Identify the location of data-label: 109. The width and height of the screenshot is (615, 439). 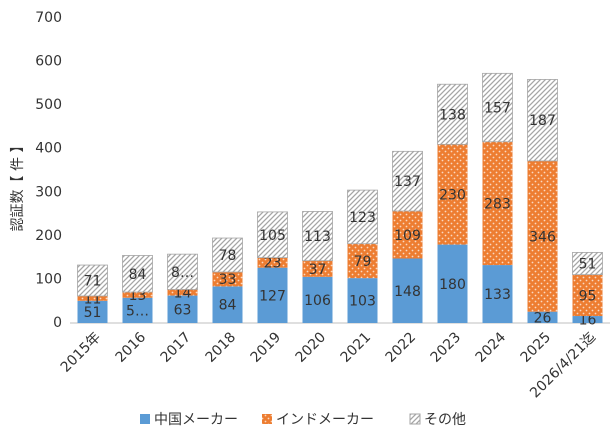
(407, 236).